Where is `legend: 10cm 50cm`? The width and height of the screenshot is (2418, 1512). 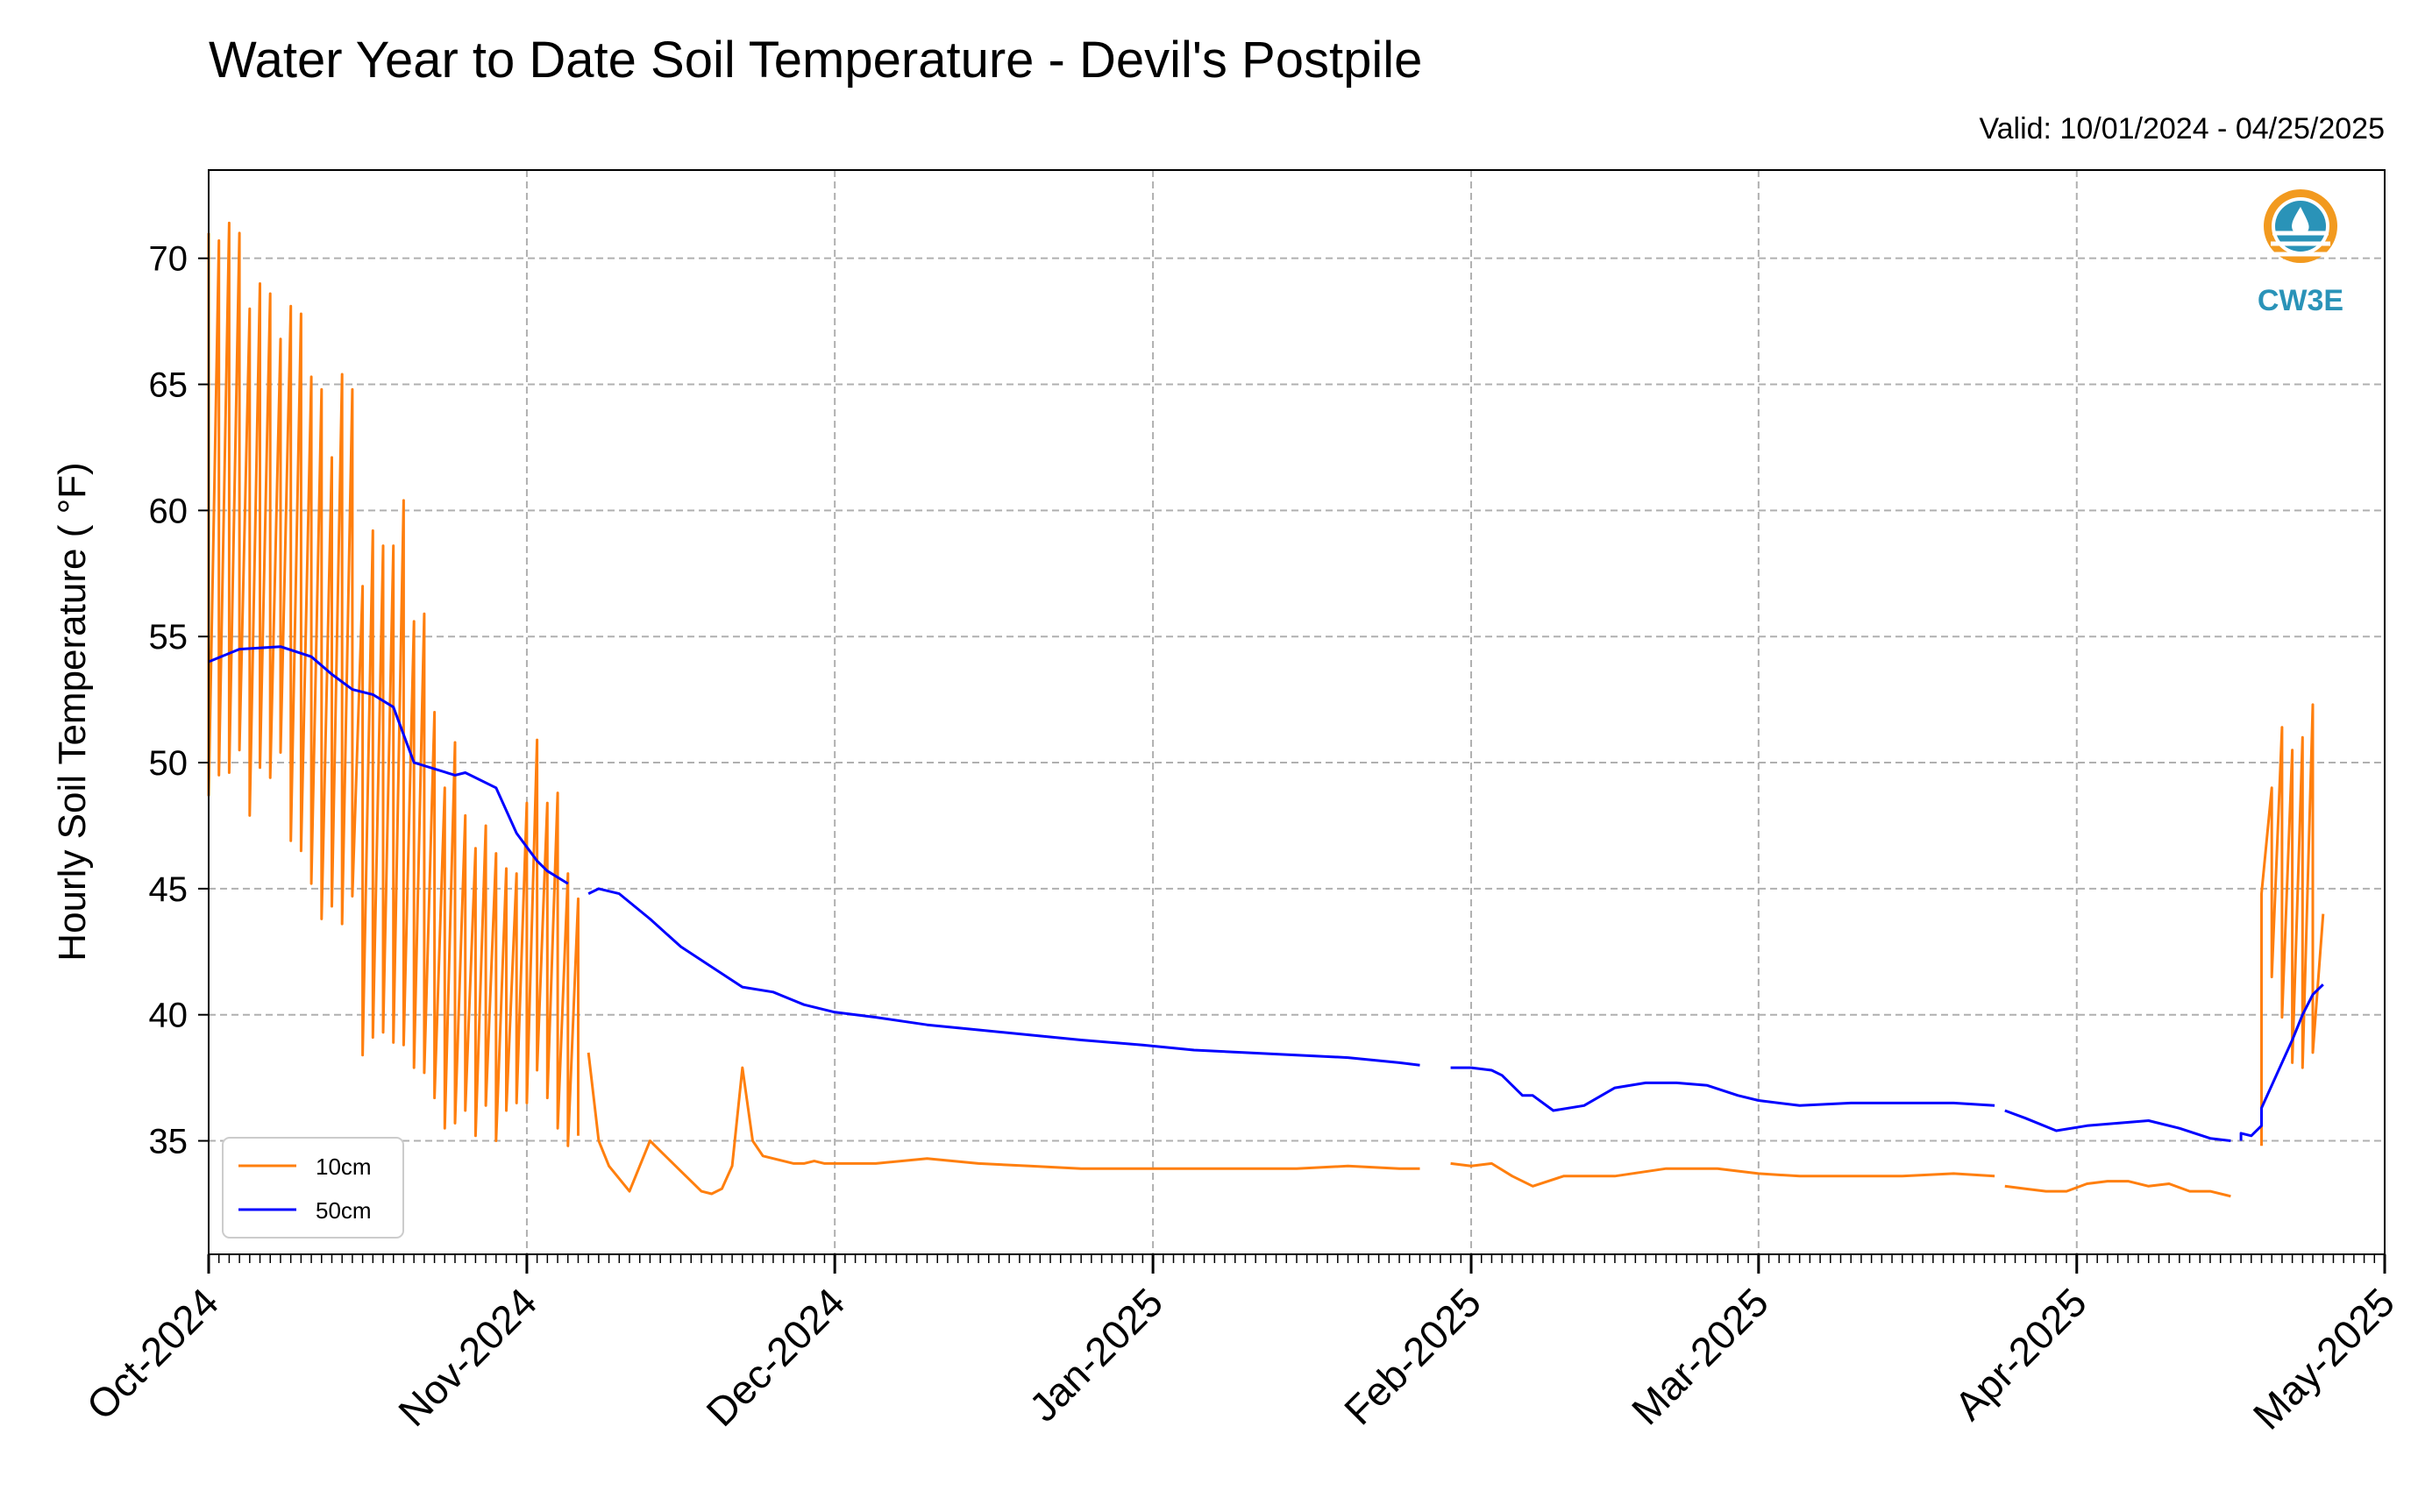 legend: 10cm 50cm is located at coordinates (313, 1188).